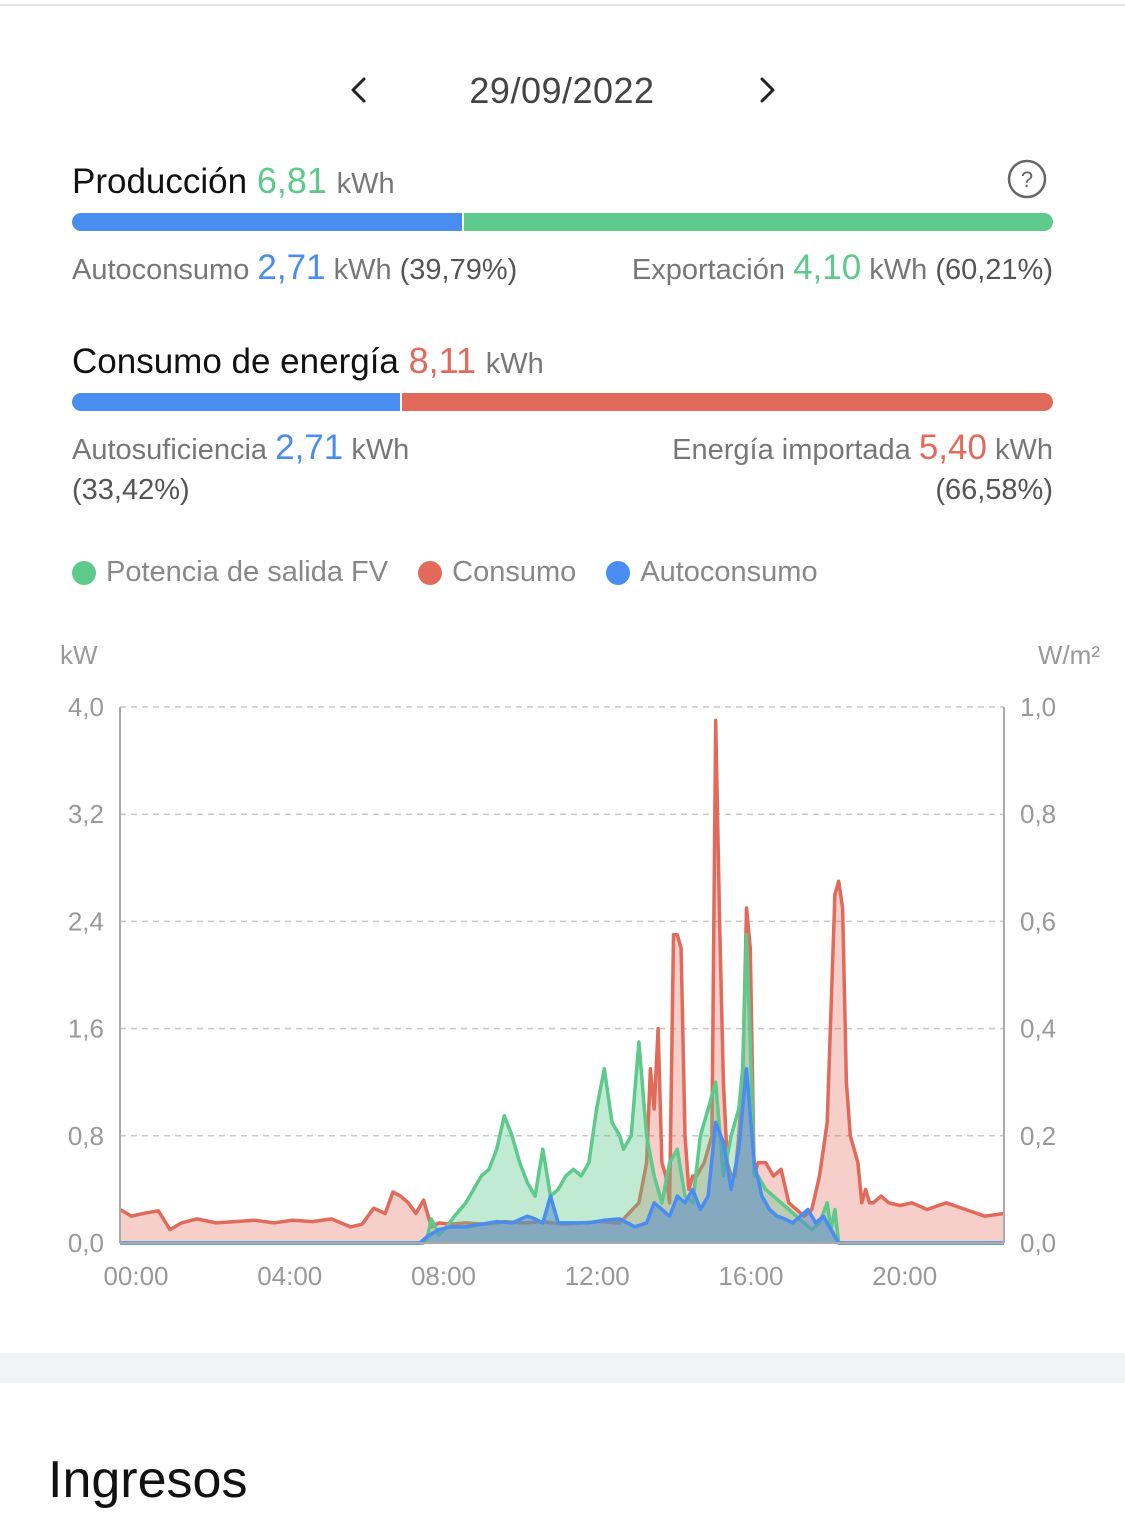  Describe the element at coordinates (514, 572) in the screenshot. I see `legend-label-consumo: Consumo` at that location.